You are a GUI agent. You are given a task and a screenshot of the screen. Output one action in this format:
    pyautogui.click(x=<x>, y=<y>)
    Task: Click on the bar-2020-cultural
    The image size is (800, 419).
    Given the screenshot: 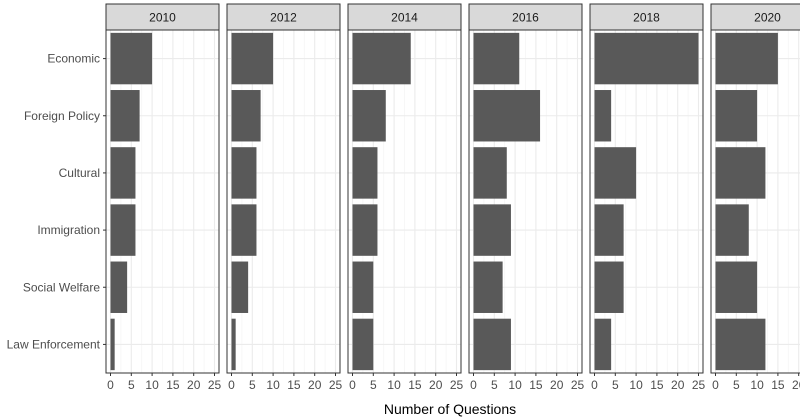 What is the action you would take?
    pyautogui.click(x=740, y=173)
    